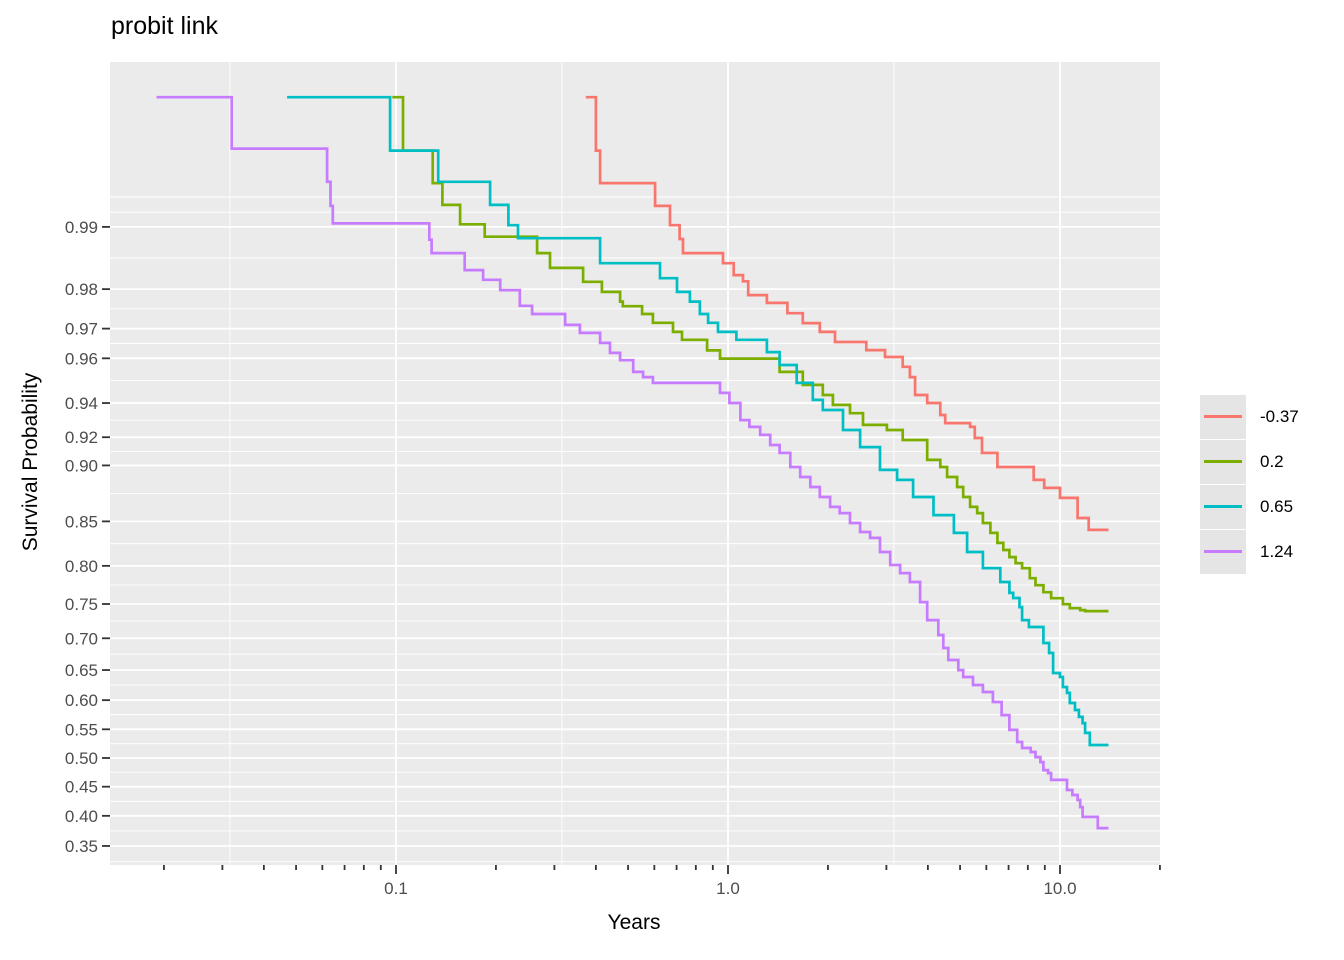  I want to click on legend-item-label: 0.65, so click(1277, 506).